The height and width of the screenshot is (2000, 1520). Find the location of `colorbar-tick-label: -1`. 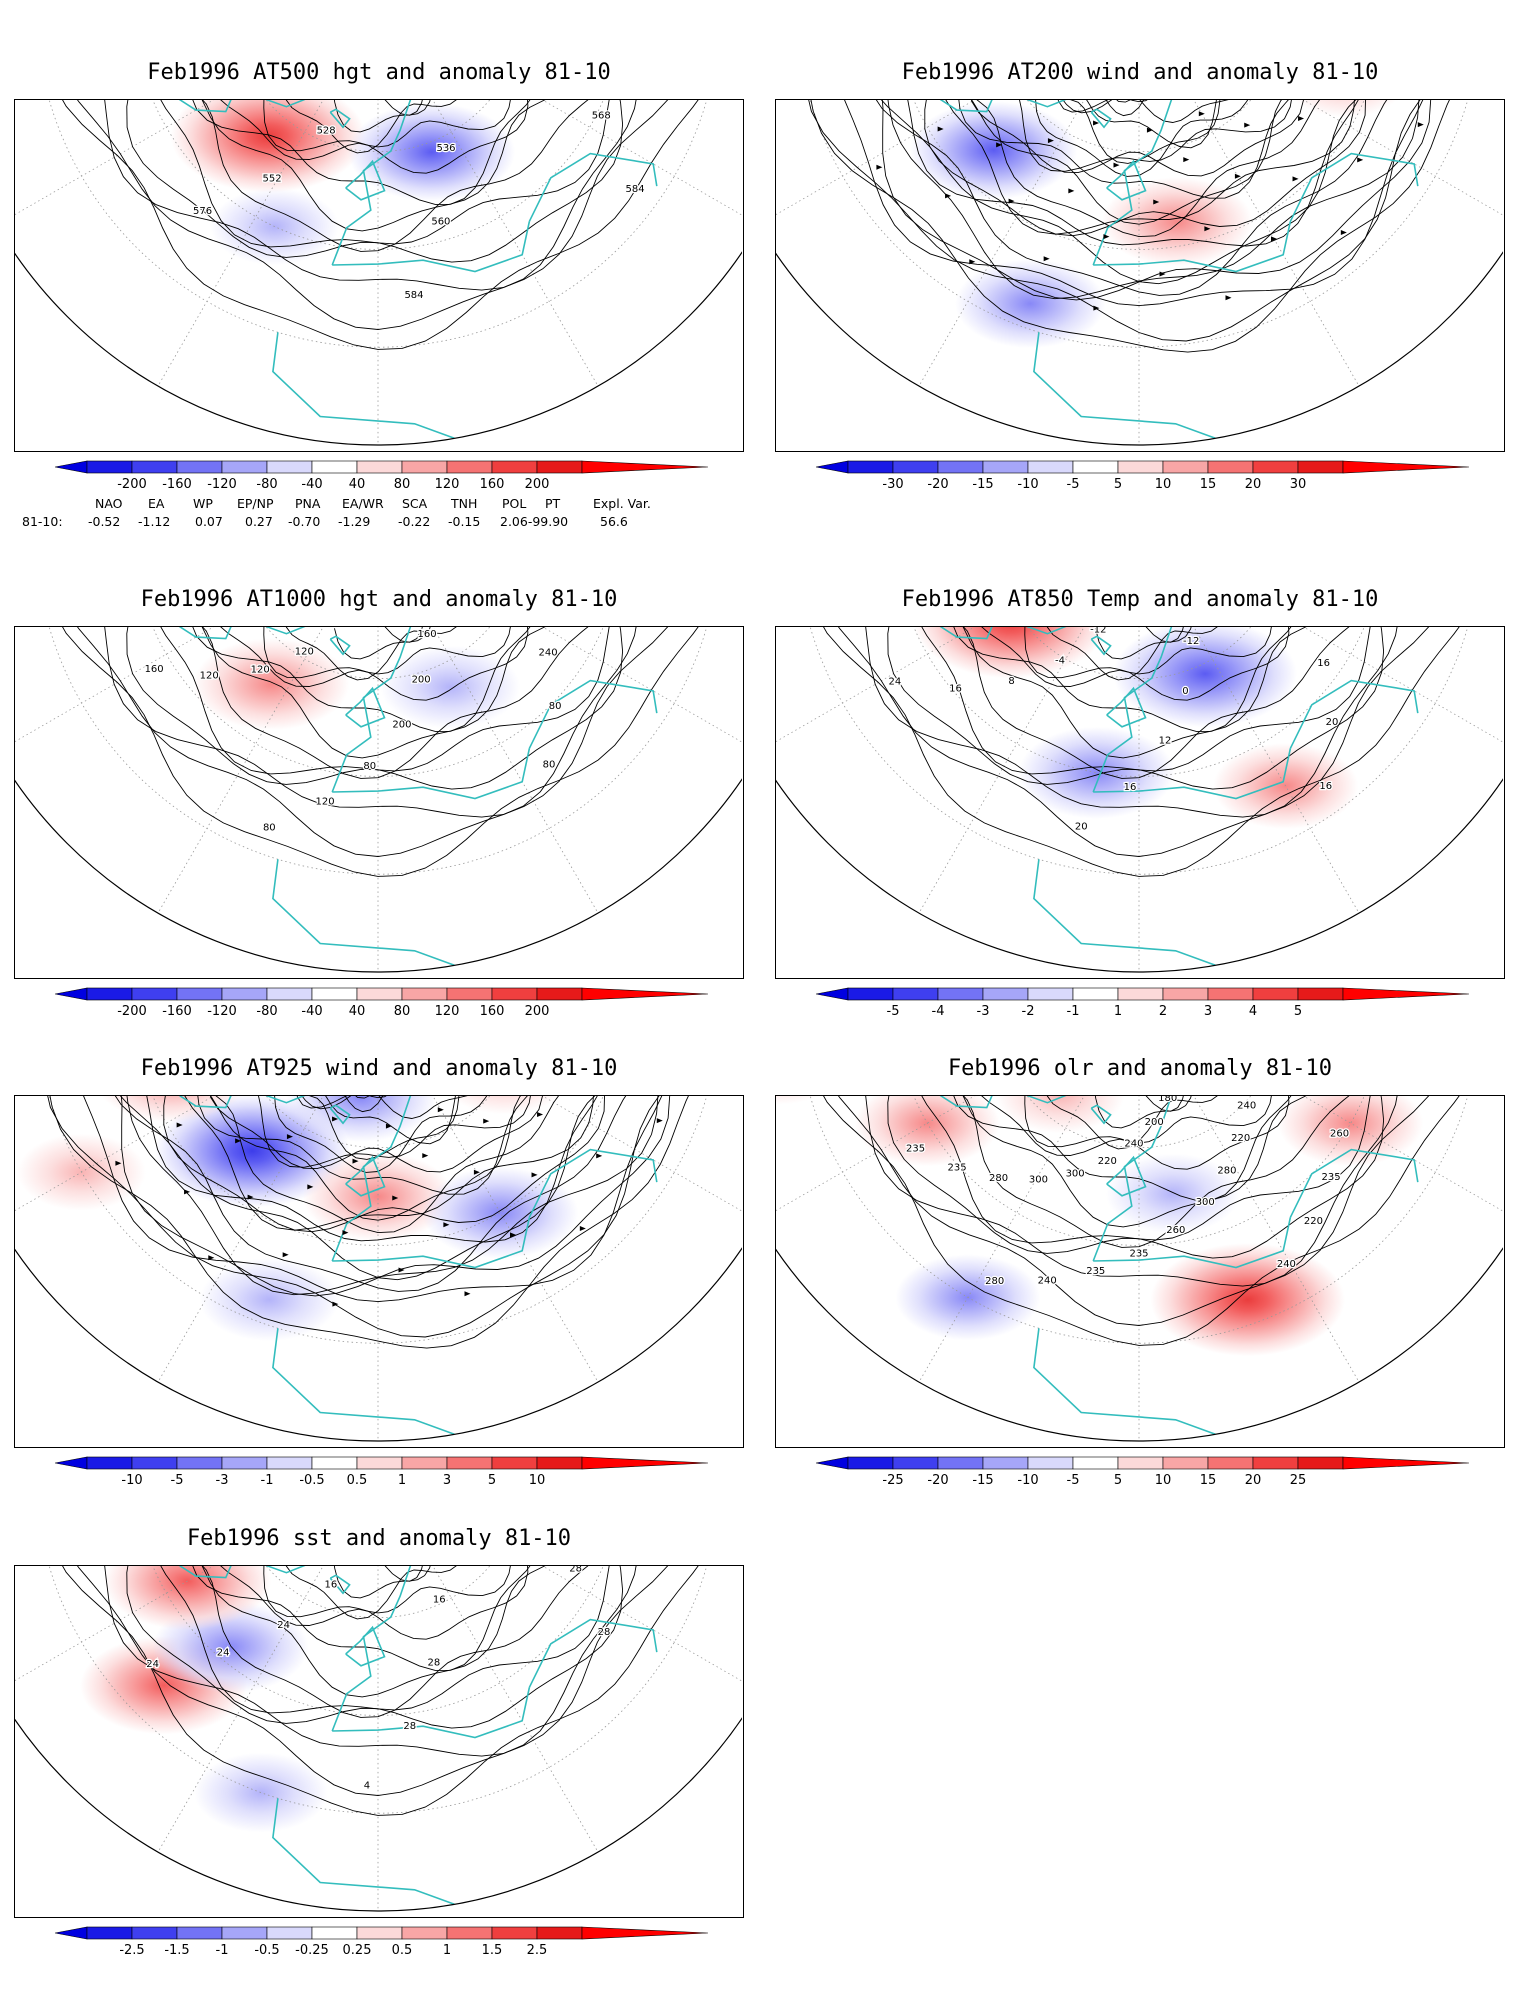

colorbar-tick-label: -1 is located at coordinates (222, 1950).